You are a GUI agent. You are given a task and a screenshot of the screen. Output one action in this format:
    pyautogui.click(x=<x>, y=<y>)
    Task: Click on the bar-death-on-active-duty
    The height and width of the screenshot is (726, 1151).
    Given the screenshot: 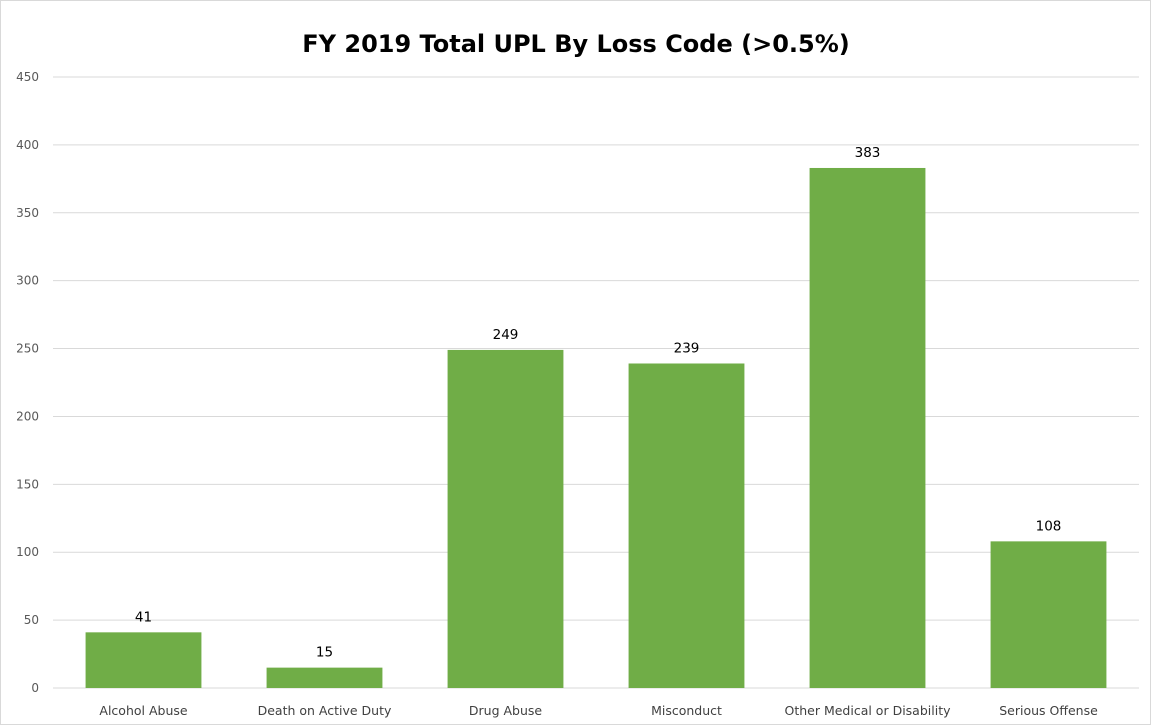 What is the action you would take?
    pyautogui.click(x=324, y=677)
    